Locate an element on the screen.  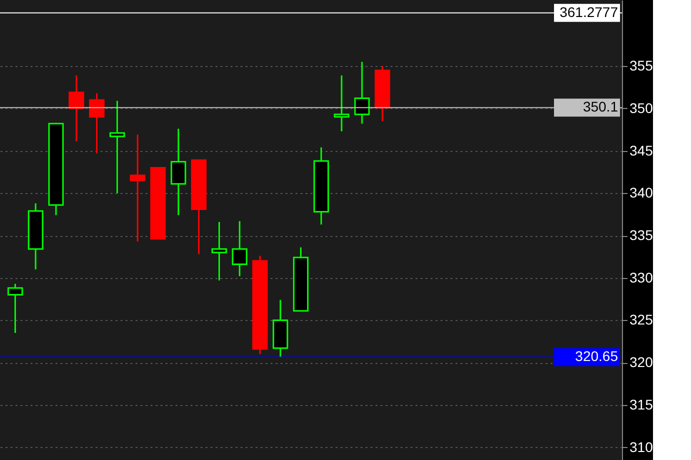
ref-line-label: 320.65 is located at coordinates (596, 356).